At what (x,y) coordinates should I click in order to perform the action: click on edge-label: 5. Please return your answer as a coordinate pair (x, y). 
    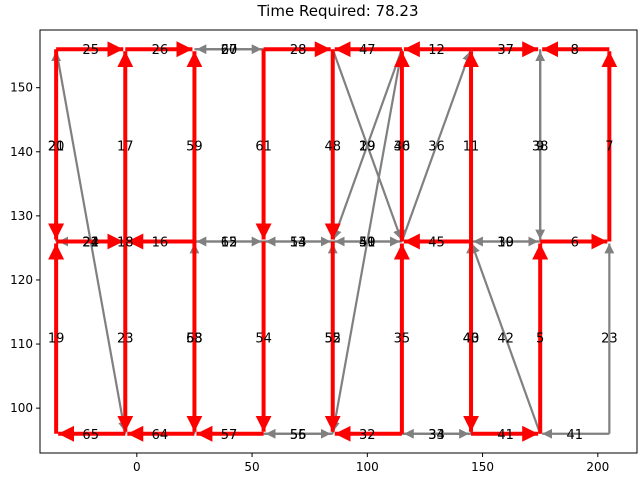
    Looking at the image, I should click on (540, 339).